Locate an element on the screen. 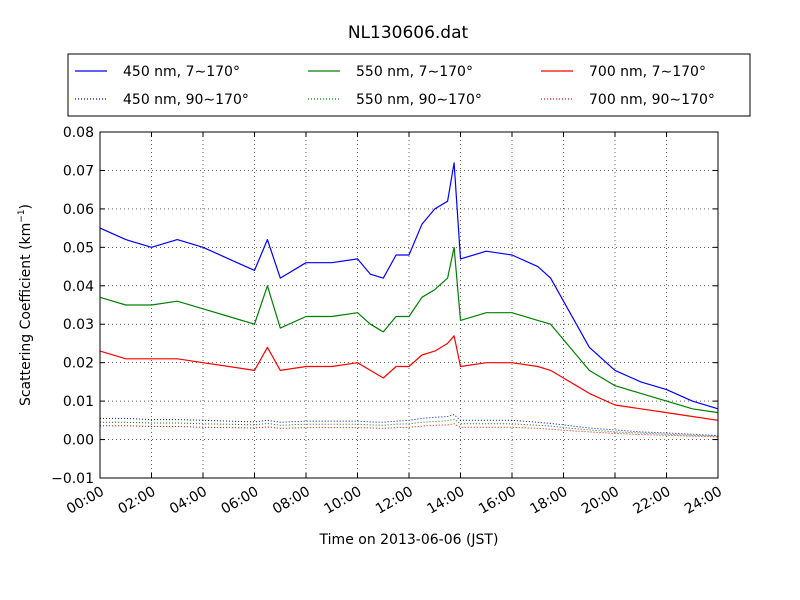  y-tick-label: 0.07 is located at coordinates (78, 171).